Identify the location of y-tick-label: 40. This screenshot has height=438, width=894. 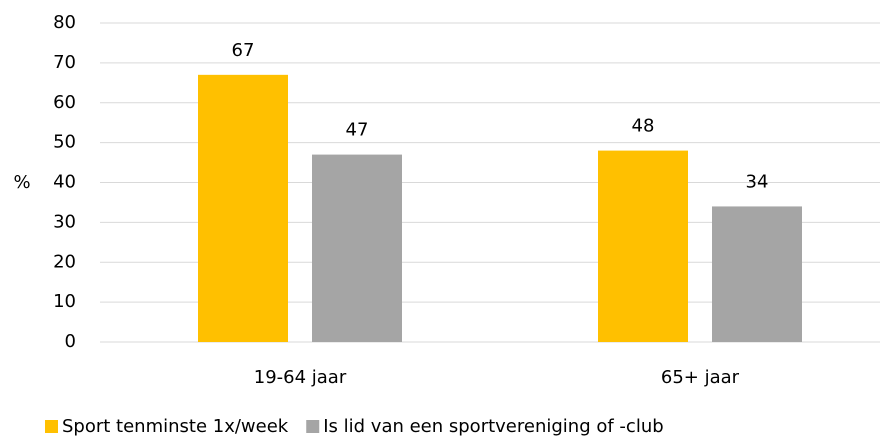
(64, 182).